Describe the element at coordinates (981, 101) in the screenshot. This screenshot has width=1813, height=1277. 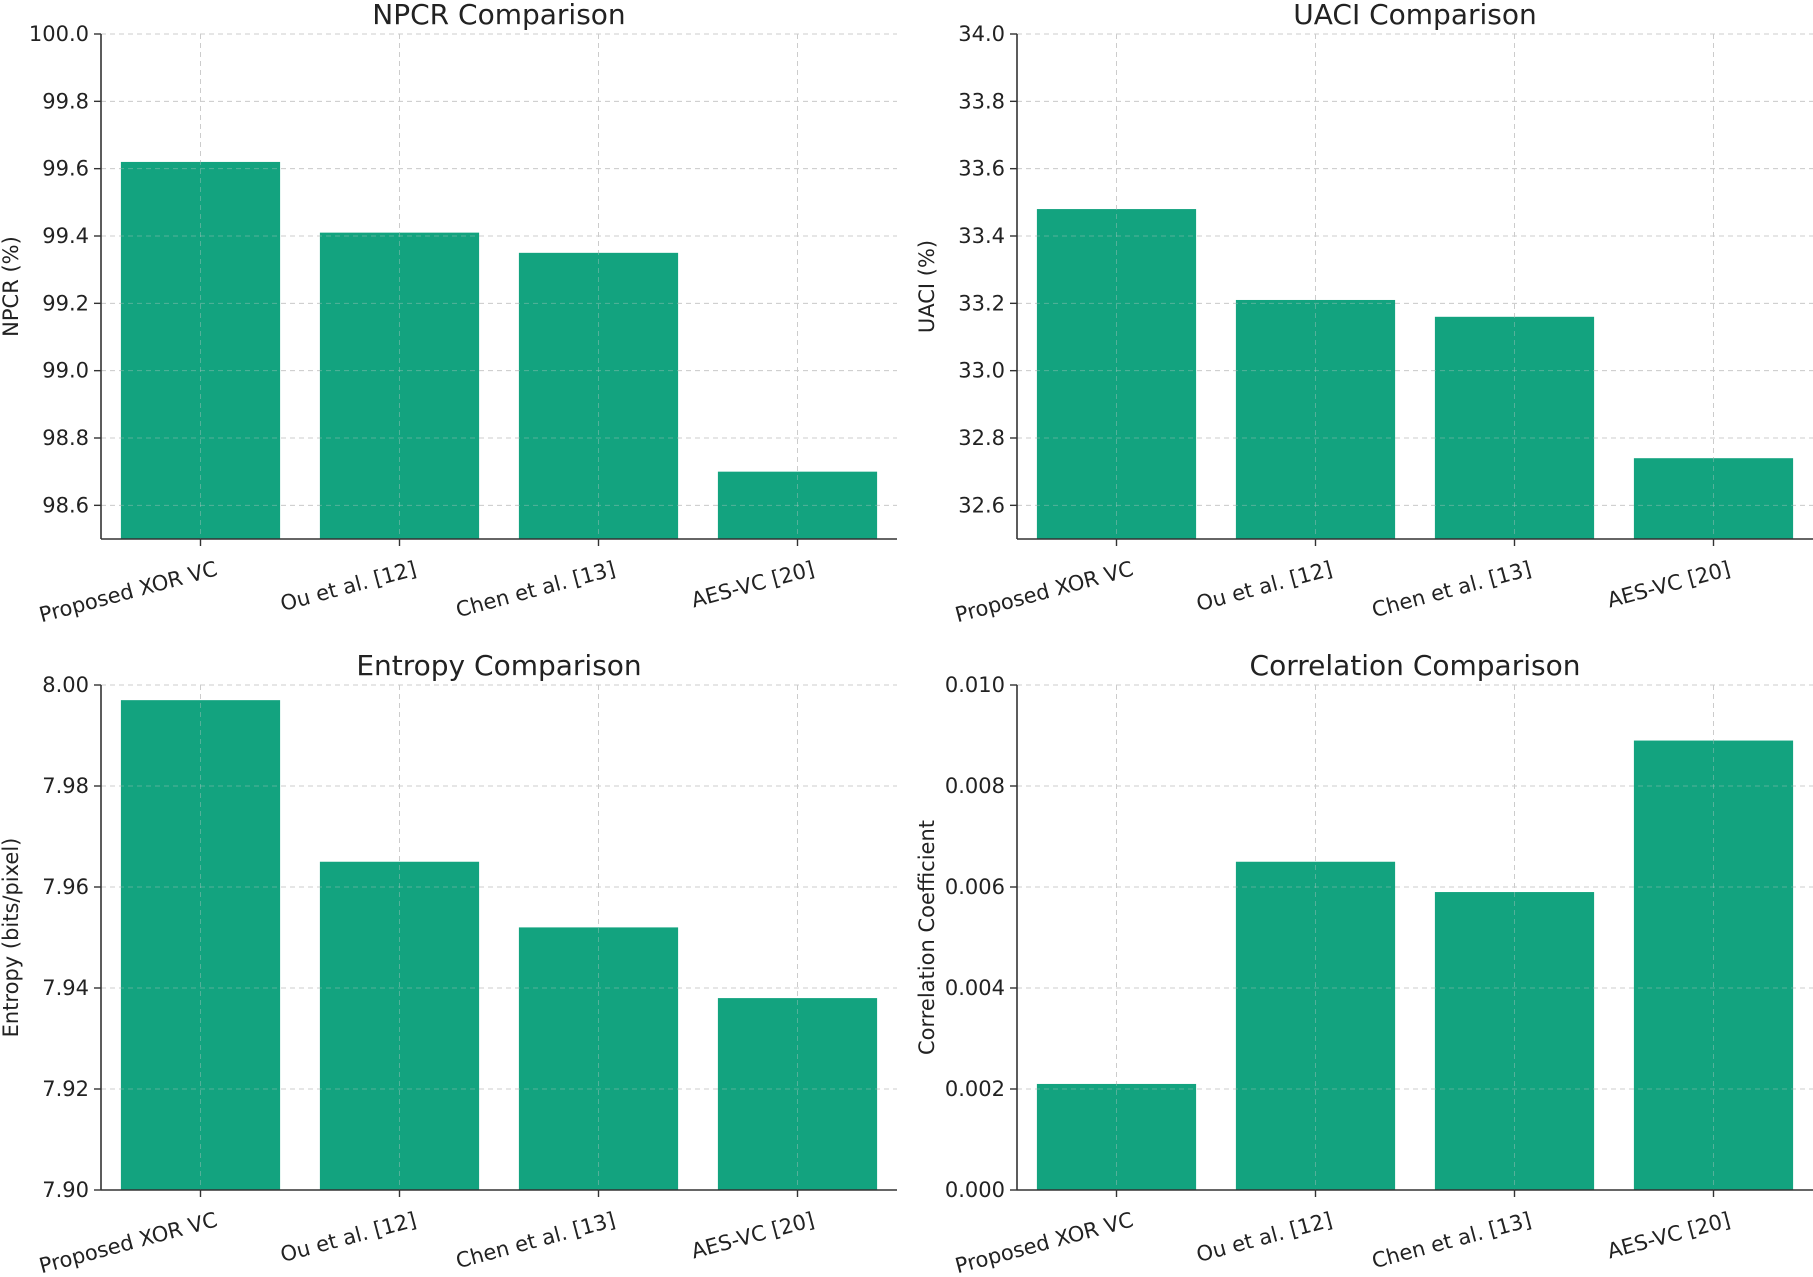
I see `y-tick-label: 33.8` at that location.